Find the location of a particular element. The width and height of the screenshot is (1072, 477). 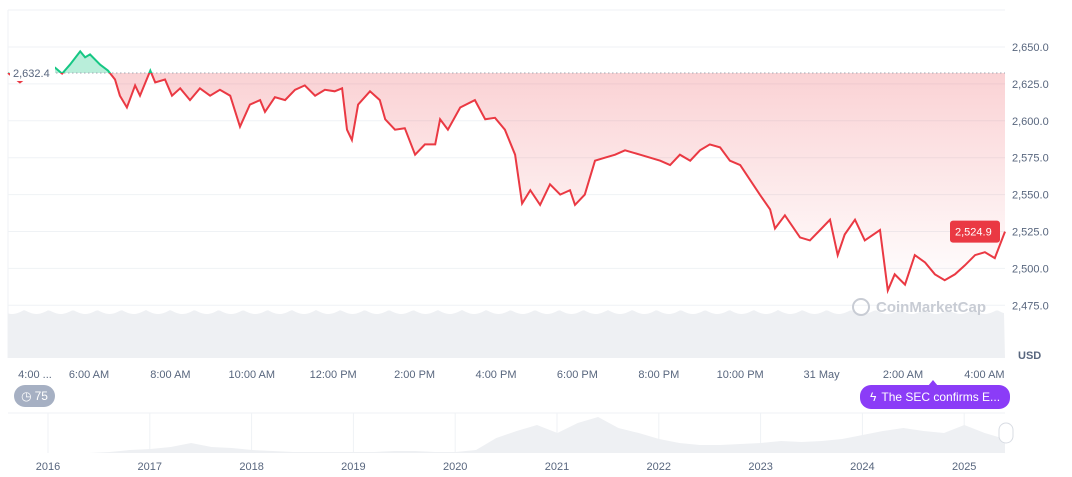

y-axis-unit: USD is located at coordinates (1029, 356).